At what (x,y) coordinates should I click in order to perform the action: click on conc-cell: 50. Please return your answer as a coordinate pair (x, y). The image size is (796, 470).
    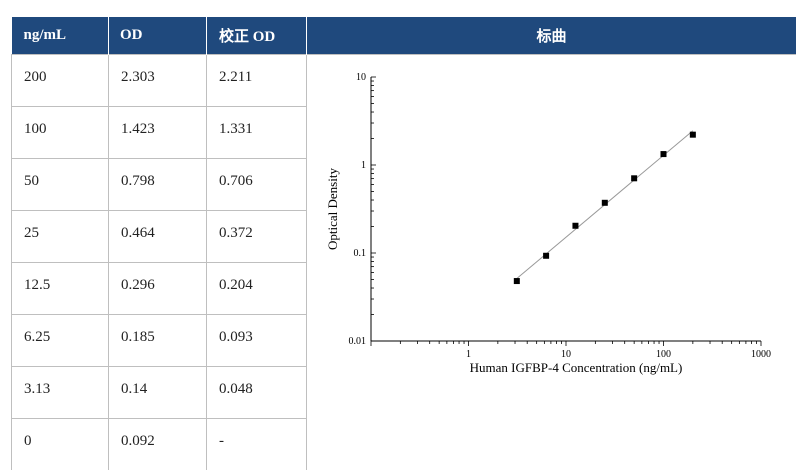
    Looking at the image, I should click on (60, 185).